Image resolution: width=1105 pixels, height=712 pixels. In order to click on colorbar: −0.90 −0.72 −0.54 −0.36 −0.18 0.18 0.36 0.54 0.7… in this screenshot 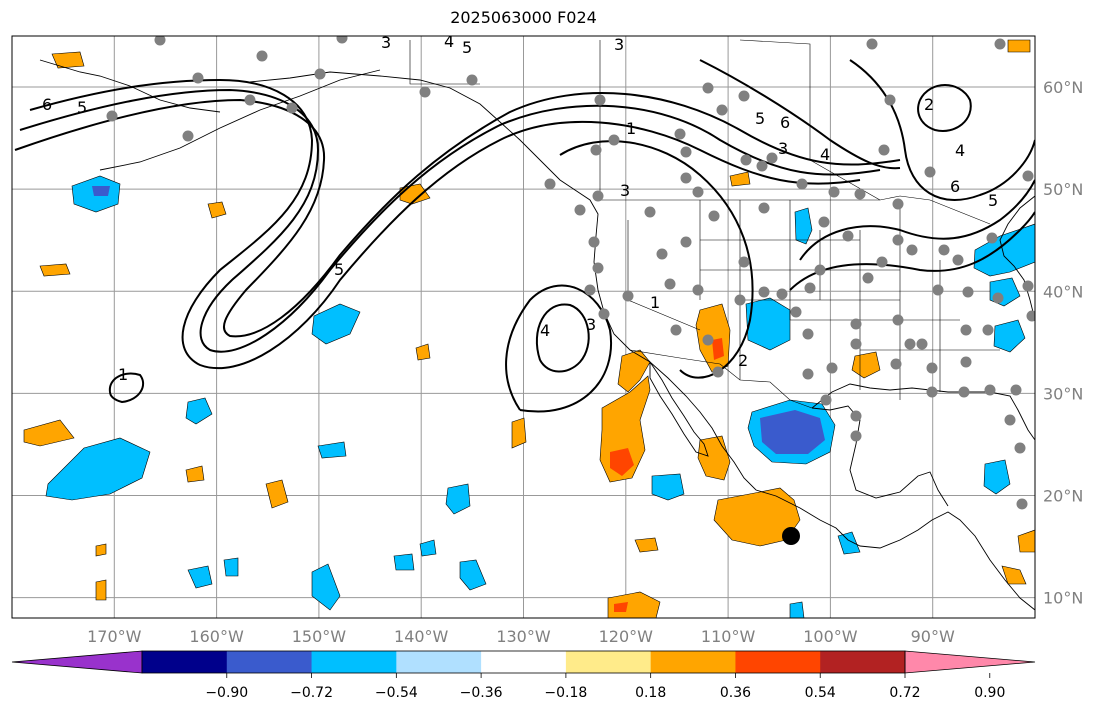, I will do `click(523, 675)`.